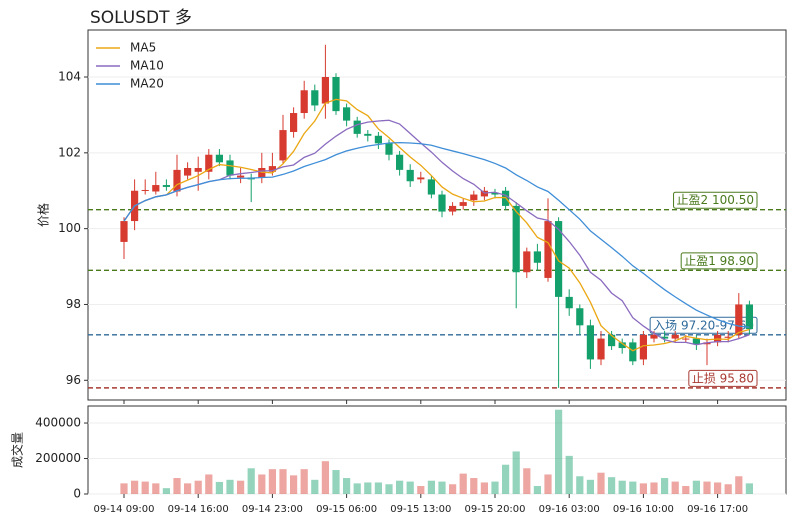 Image resolution: width=795 pixels, height=526 pixels. I want to click on x-tick-label: 09-15 06:00, so click(346, 509).